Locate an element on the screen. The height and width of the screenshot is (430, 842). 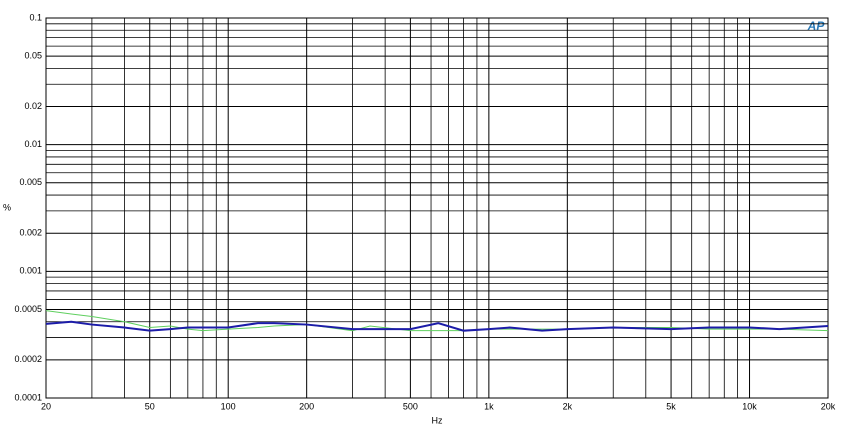
y-tick-label: 0.02 is located at coordinates (33, 106).